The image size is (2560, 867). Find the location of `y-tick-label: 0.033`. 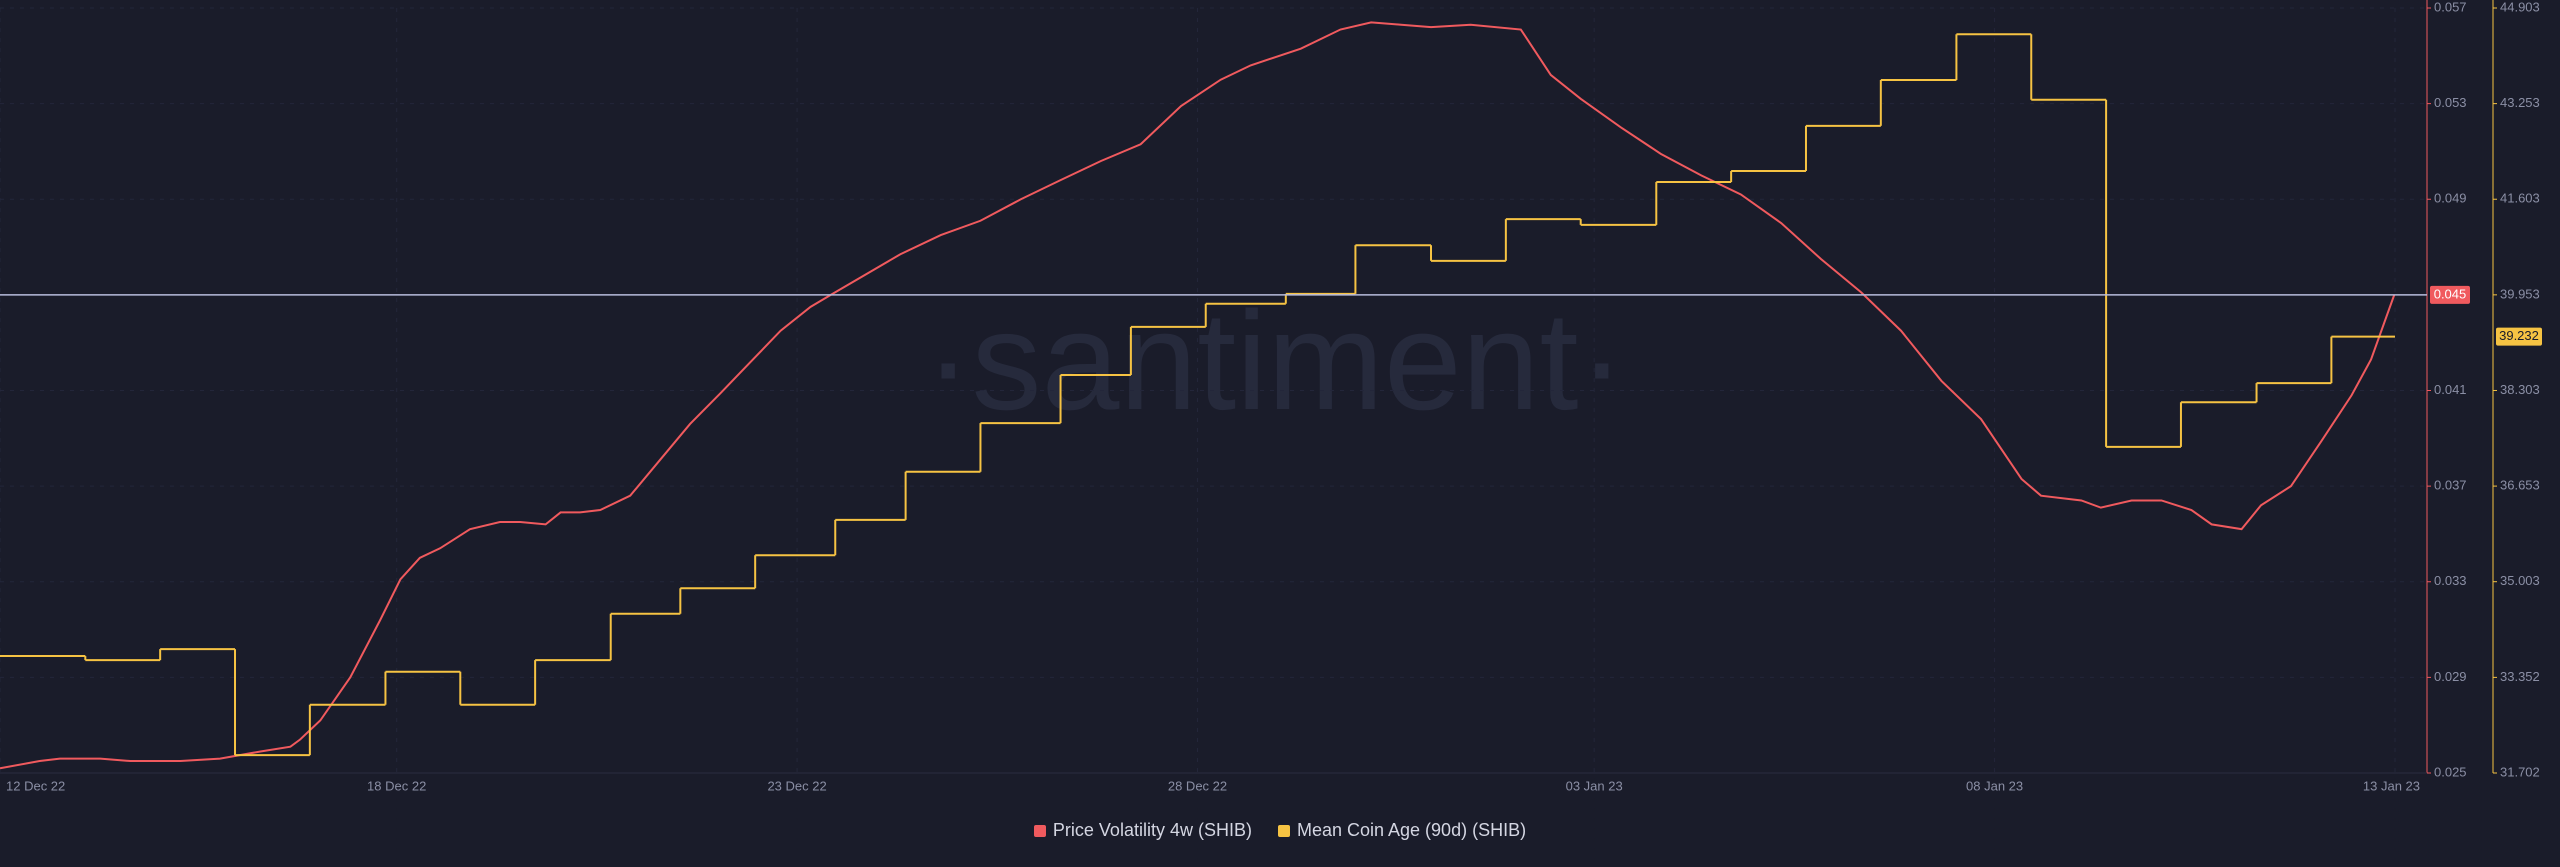

y-tick-label: 0.033 is located at coordinates (2450, 580).